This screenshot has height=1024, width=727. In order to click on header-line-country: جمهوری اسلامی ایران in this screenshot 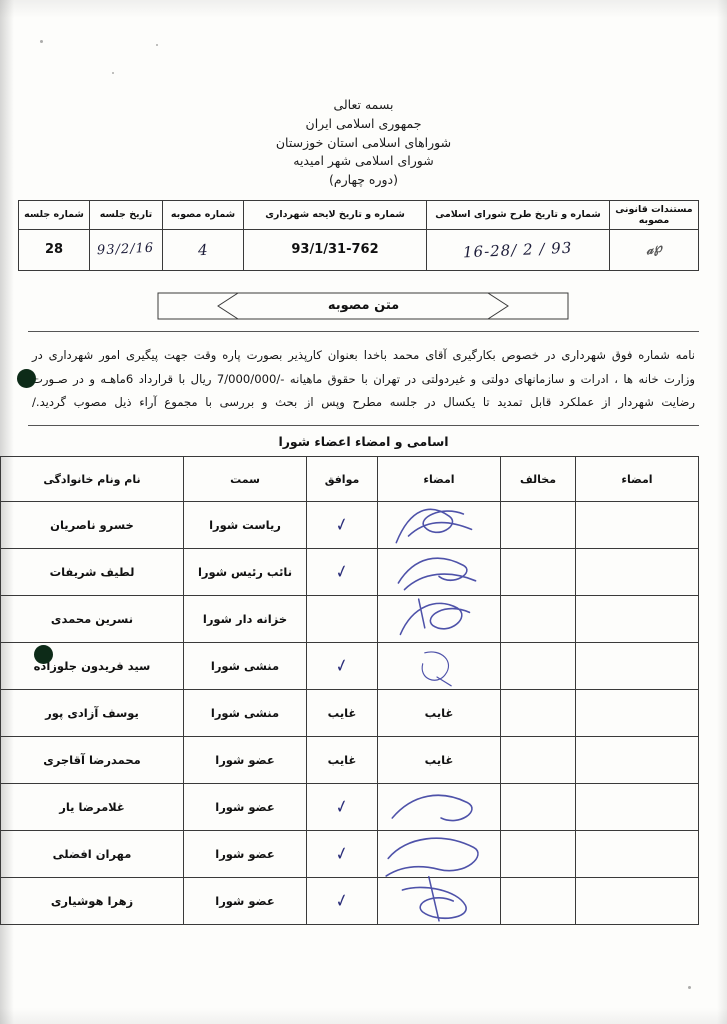, I will do `click(363, 123)`.